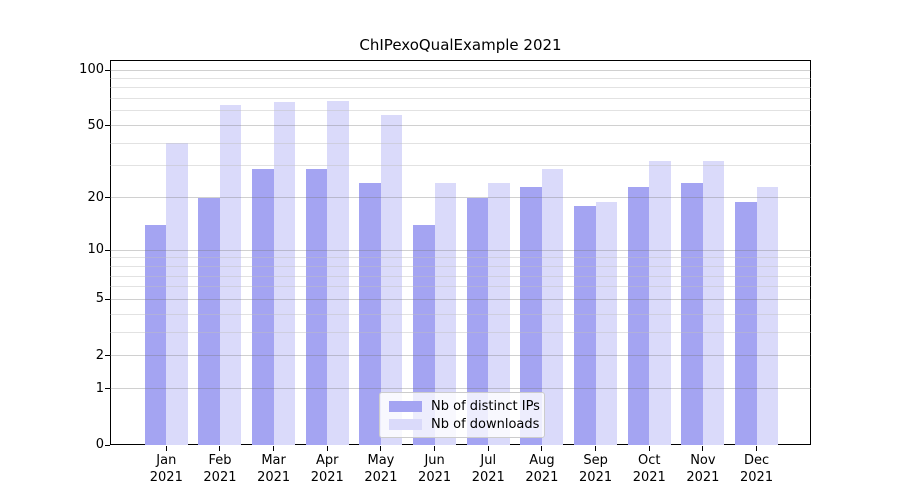  I want to click on bar-nb-of-distinct-ips-feb, so click(209, 321).